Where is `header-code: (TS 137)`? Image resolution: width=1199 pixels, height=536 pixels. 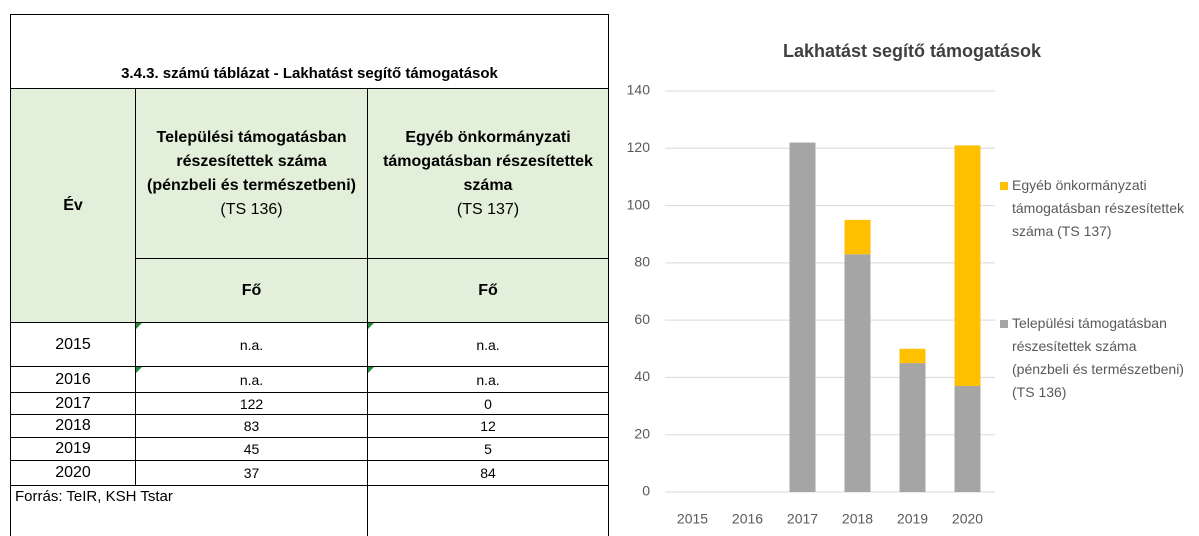
header-code: (TS 137) is located at coordinates (488, 209).